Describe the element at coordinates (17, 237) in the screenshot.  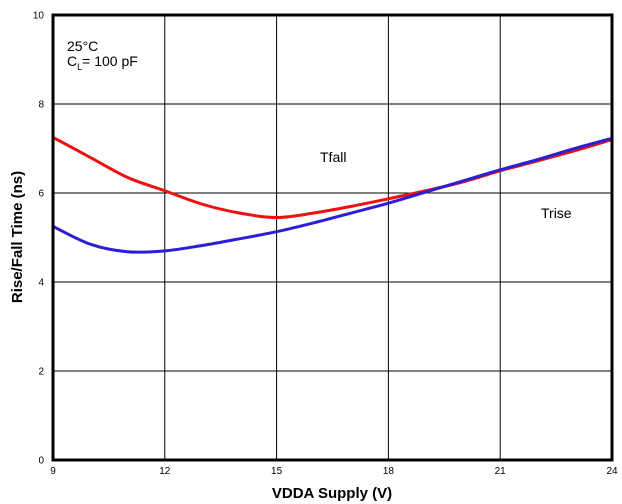
I see `y-axis-title: Rise/Fall Time (ns)` at that location.